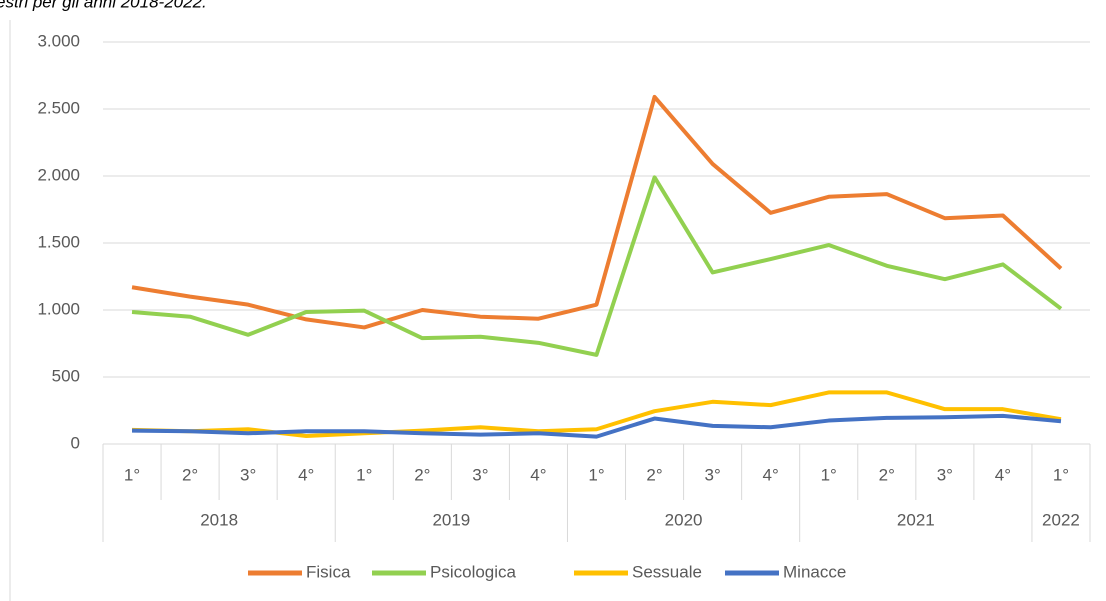 The height and width of the screenshot is (601, 1106). What do you see at coordinates (916, 519) in the screenshot?
I see `year-label: 2021` at bounding box center [916, 519].